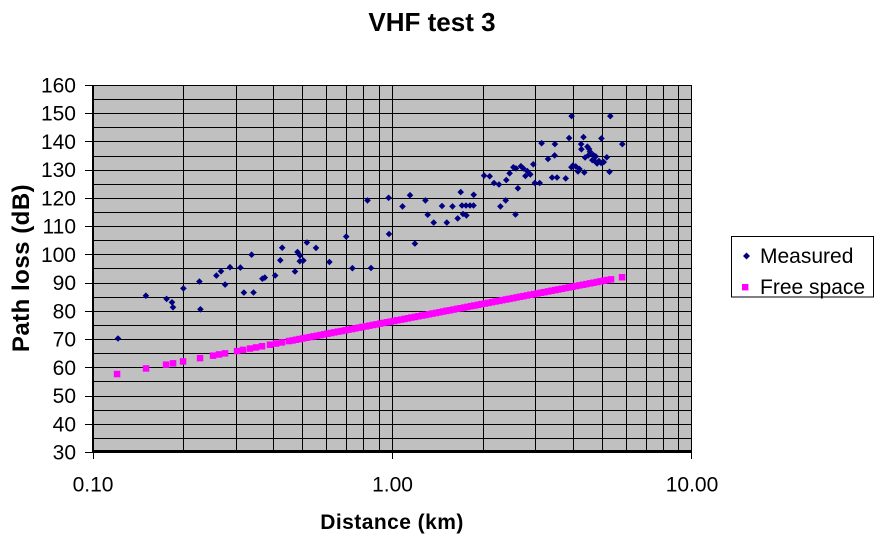 The image size is (883, 543). I want to click on svg-text: Measured, so click(806, 256).